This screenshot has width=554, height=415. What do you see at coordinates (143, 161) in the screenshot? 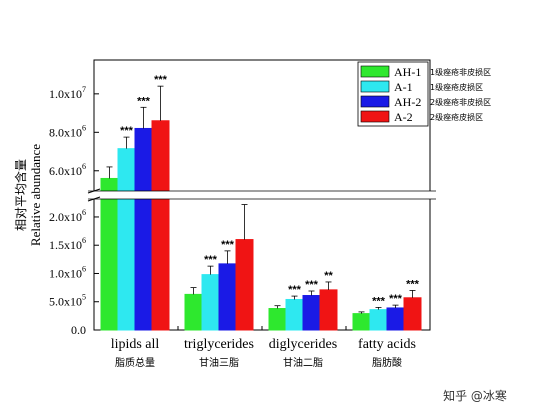
I see `bar-AH-2-upper` at bounding box center [143, 161].